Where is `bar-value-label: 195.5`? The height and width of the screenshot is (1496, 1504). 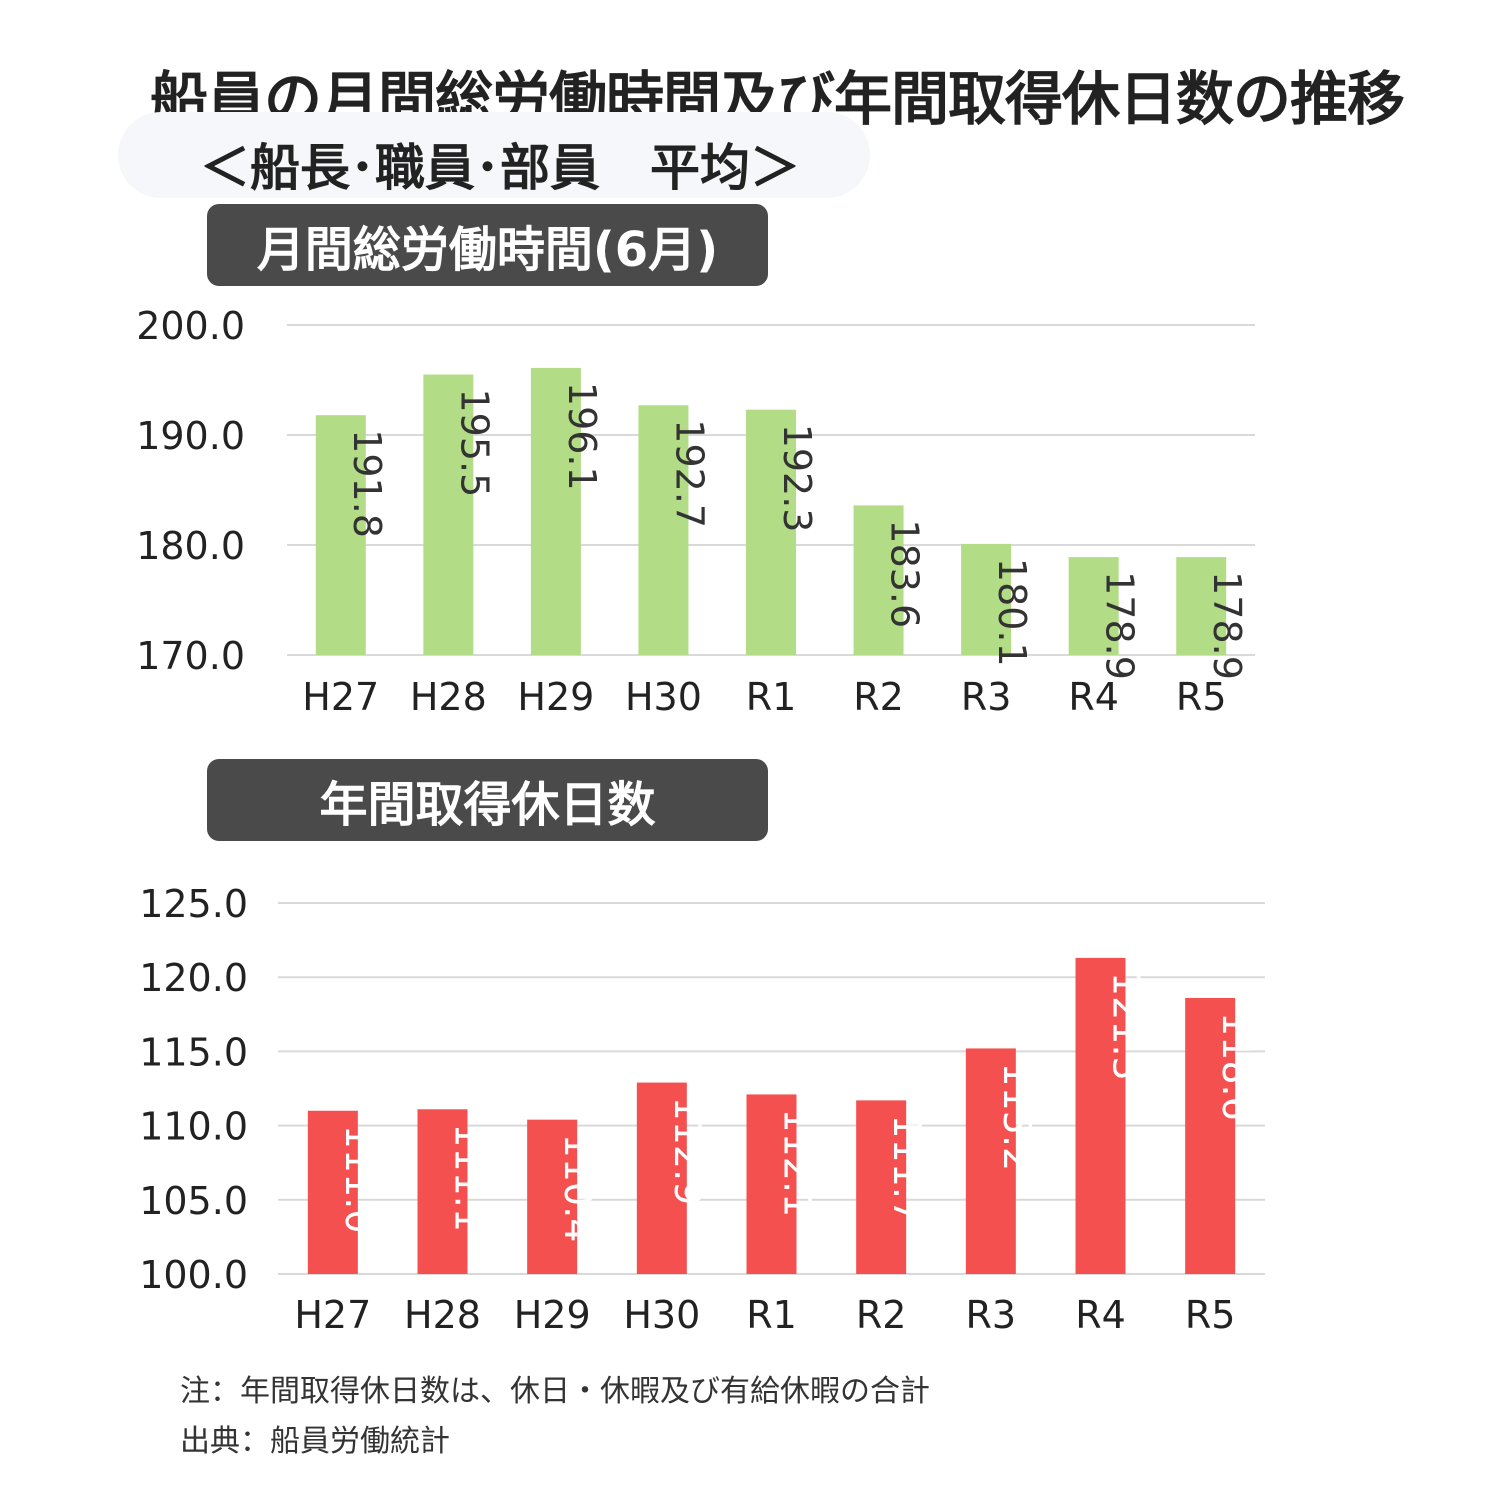
bar-value-label: 195.5 is located at coordinates (474, 443).